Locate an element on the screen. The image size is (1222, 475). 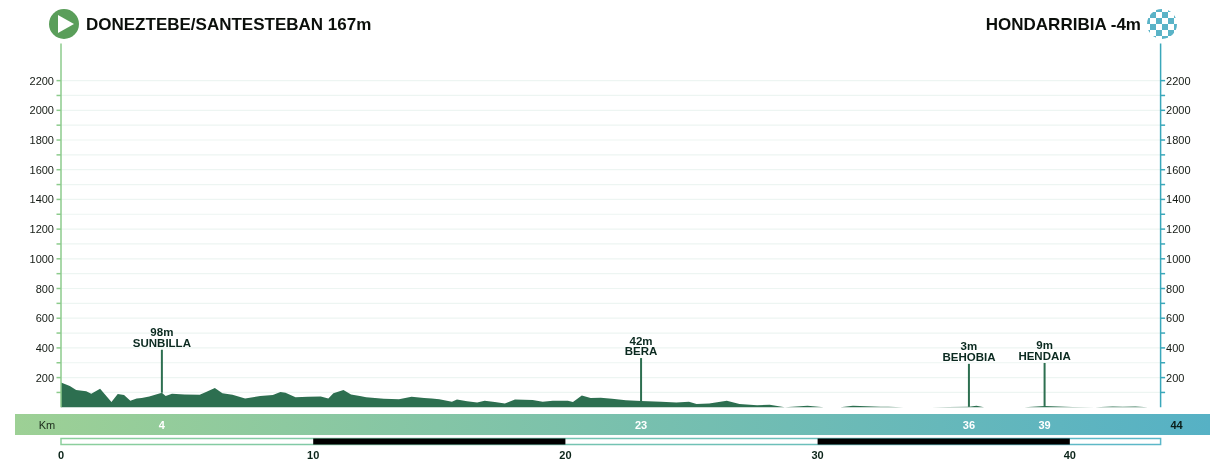
annotation: 98m SUNBILLA is located at coordinates (161, 337).